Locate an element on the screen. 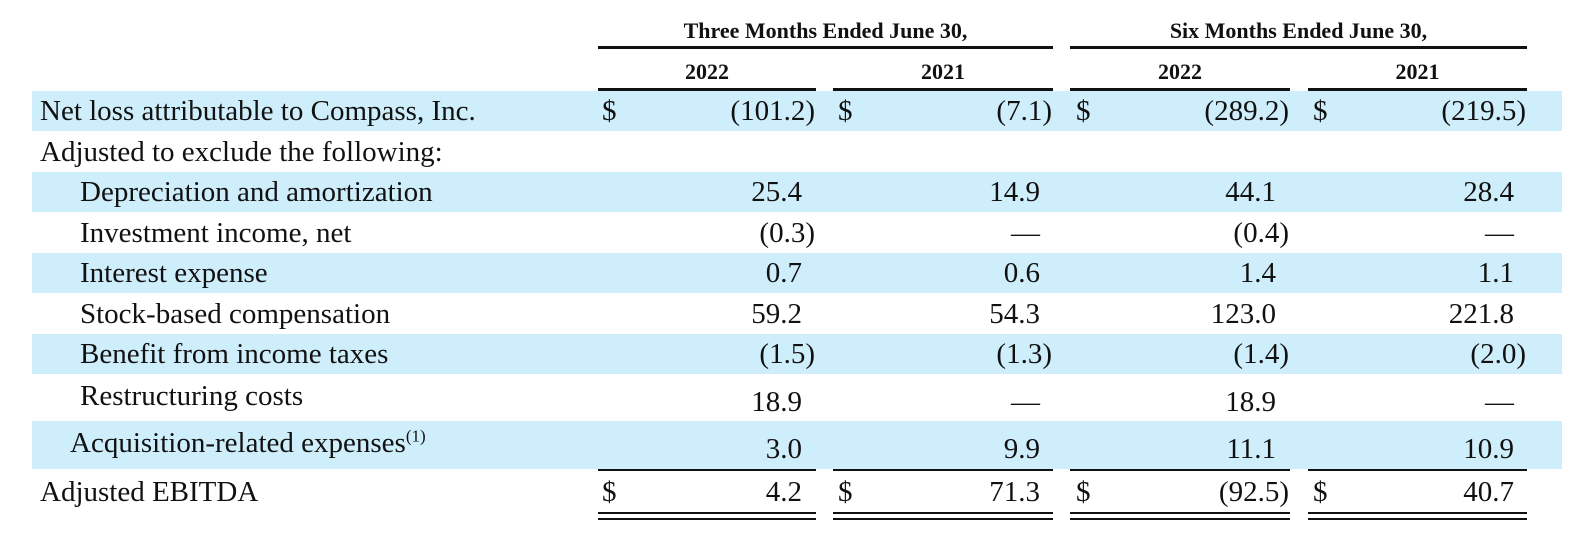  table-row: Interest expense 0.7 0.6 1.4 1.1 is located at coordinates (796, 273).